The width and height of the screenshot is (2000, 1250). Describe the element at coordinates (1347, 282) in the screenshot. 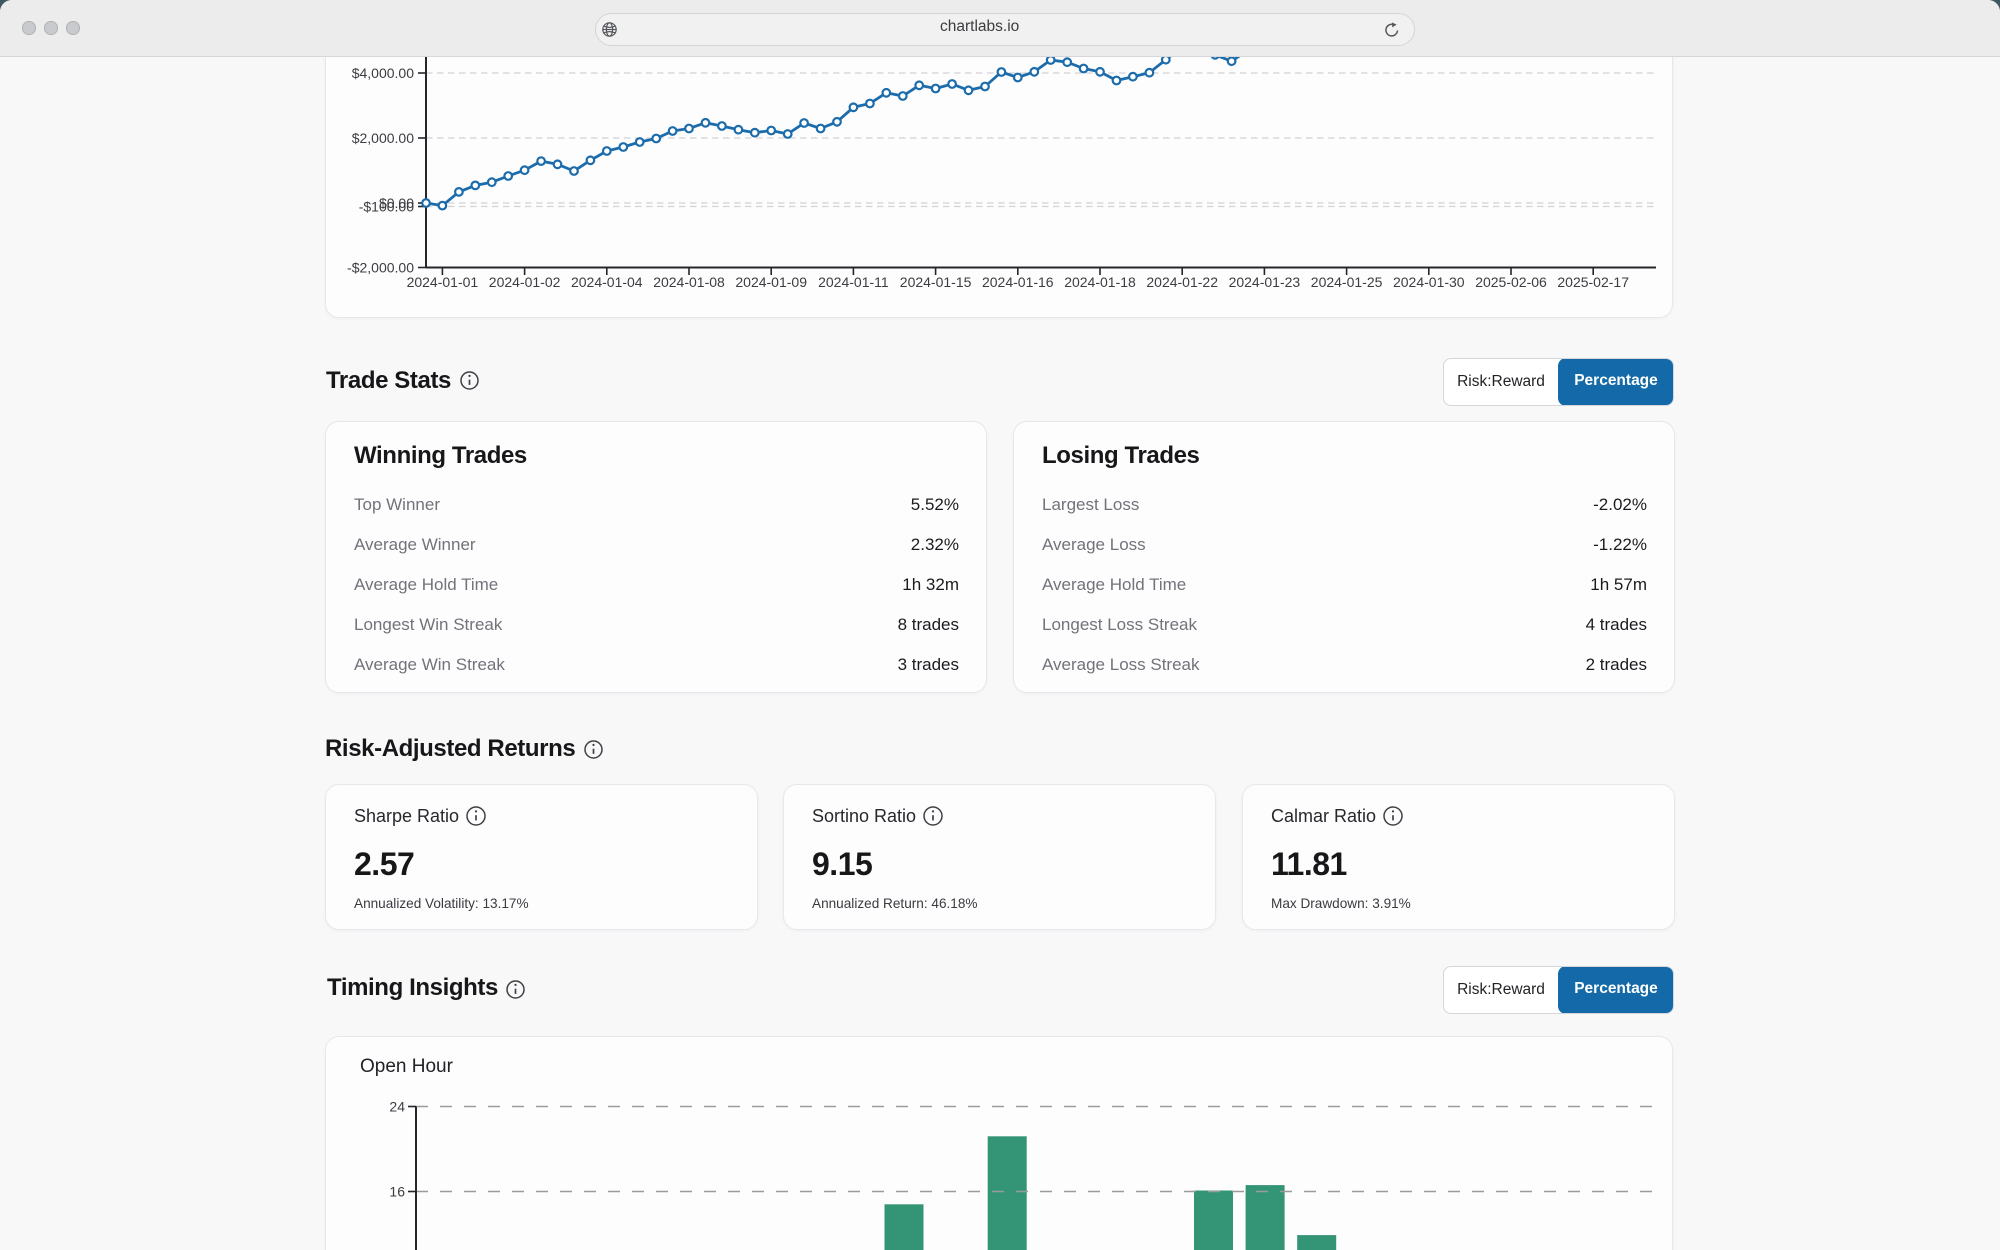

I see `svg-text: 2024-01-25` at that location.